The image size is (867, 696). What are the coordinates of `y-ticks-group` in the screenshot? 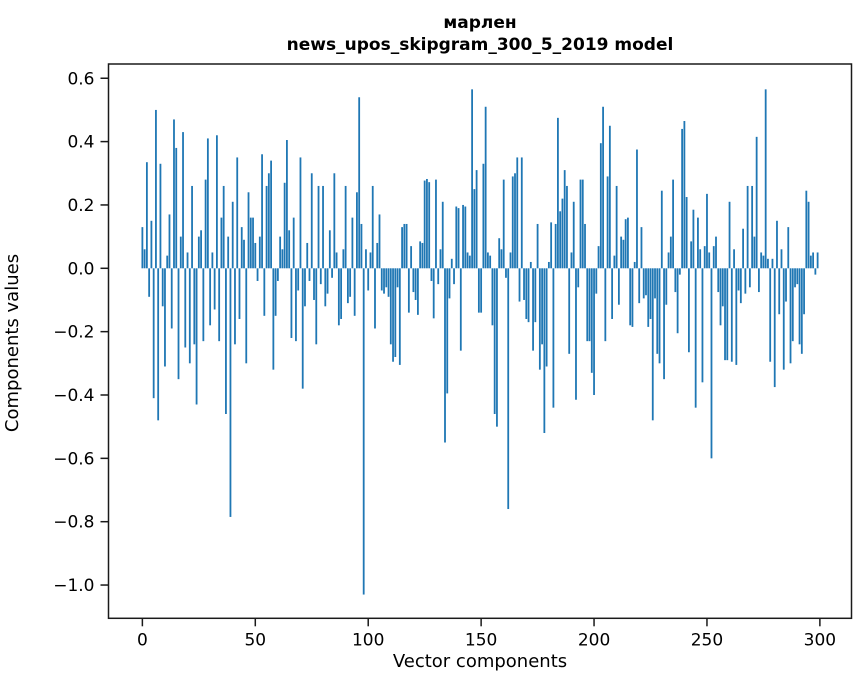 It's located at (104, 331).